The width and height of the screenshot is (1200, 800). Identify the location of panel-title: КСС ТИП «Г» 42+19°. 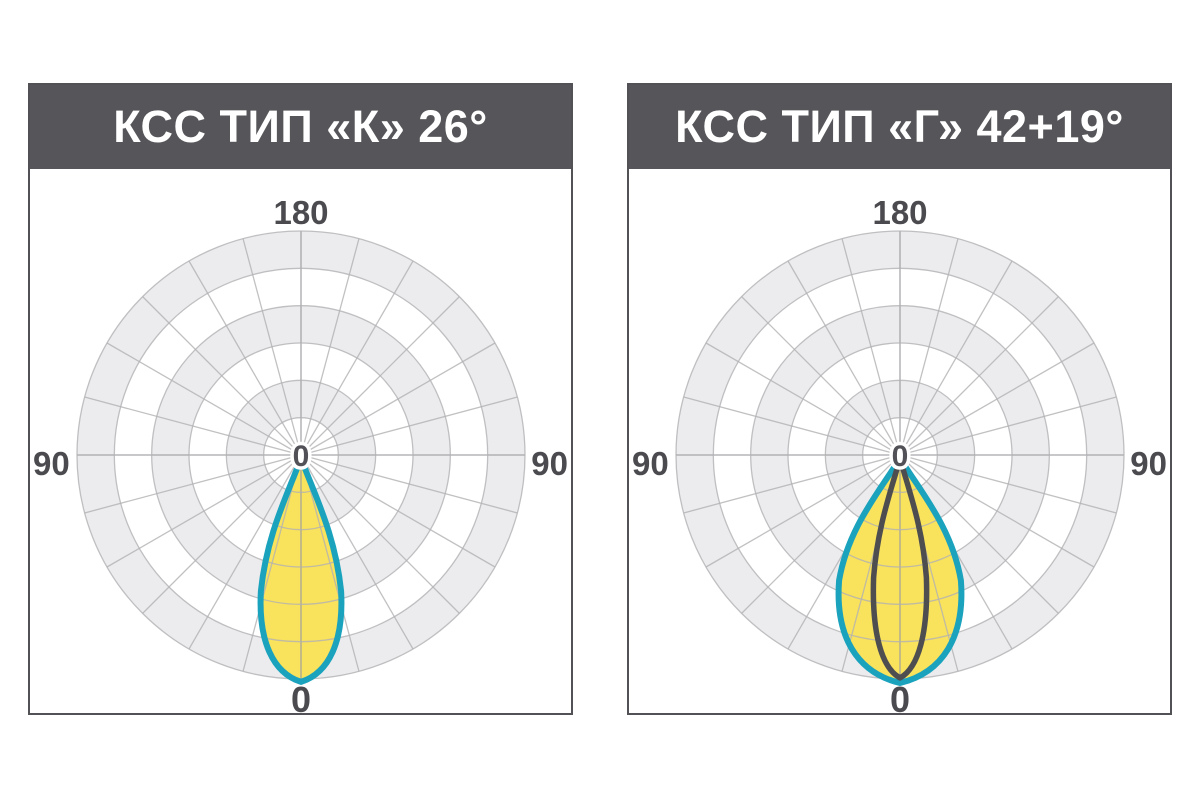
(899, 126).